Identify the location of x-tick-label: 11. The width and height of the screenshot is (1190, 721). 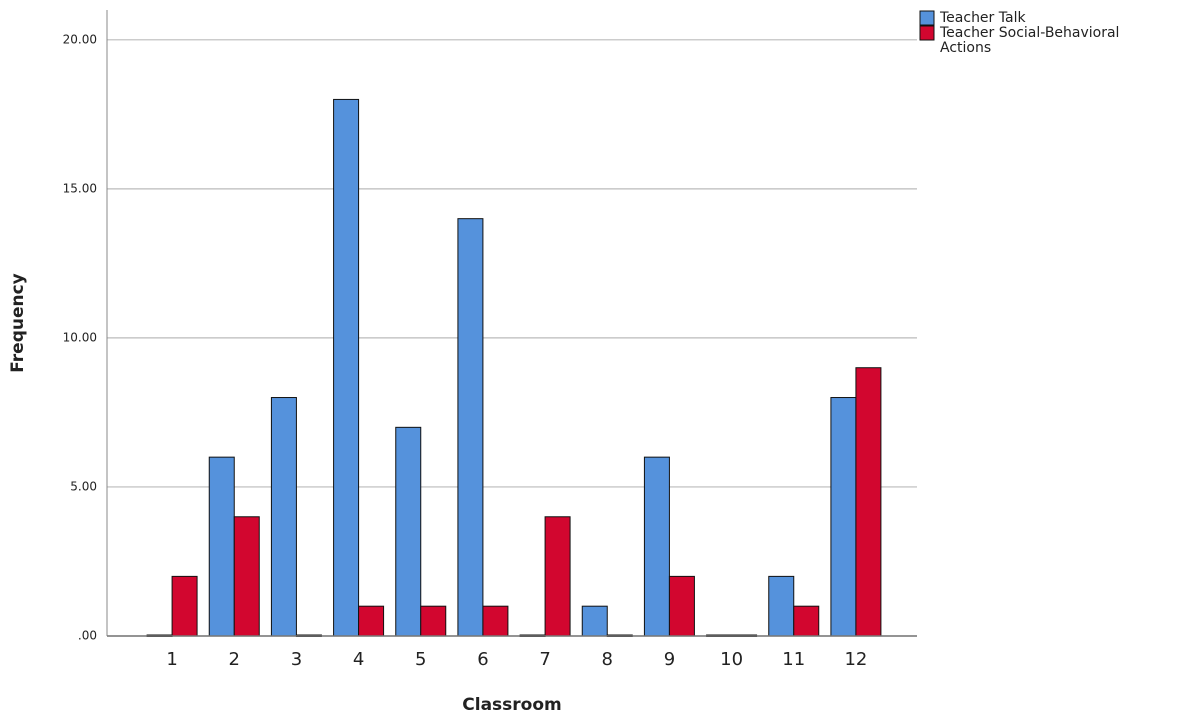
(793, 659).